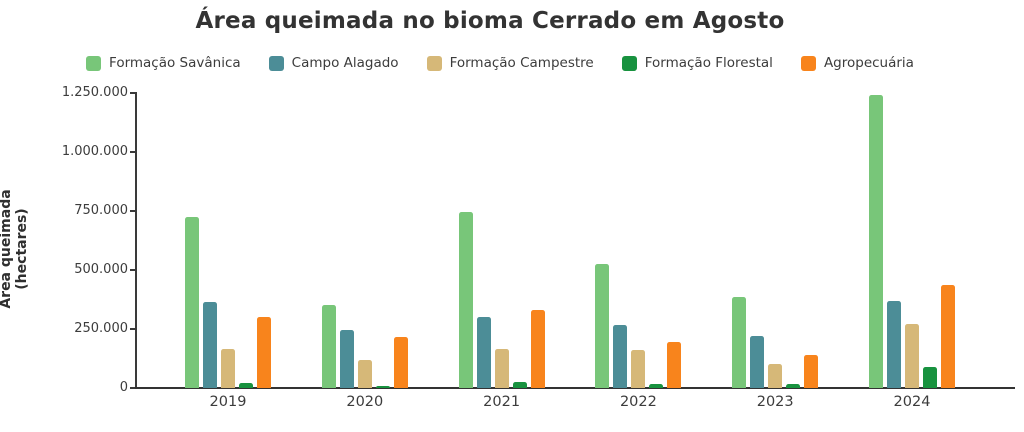  What do you see at coordinates (638, 402) in the screenshot?
I see `x-tick-label-2022: 2022` at bounding box center [638, 402].